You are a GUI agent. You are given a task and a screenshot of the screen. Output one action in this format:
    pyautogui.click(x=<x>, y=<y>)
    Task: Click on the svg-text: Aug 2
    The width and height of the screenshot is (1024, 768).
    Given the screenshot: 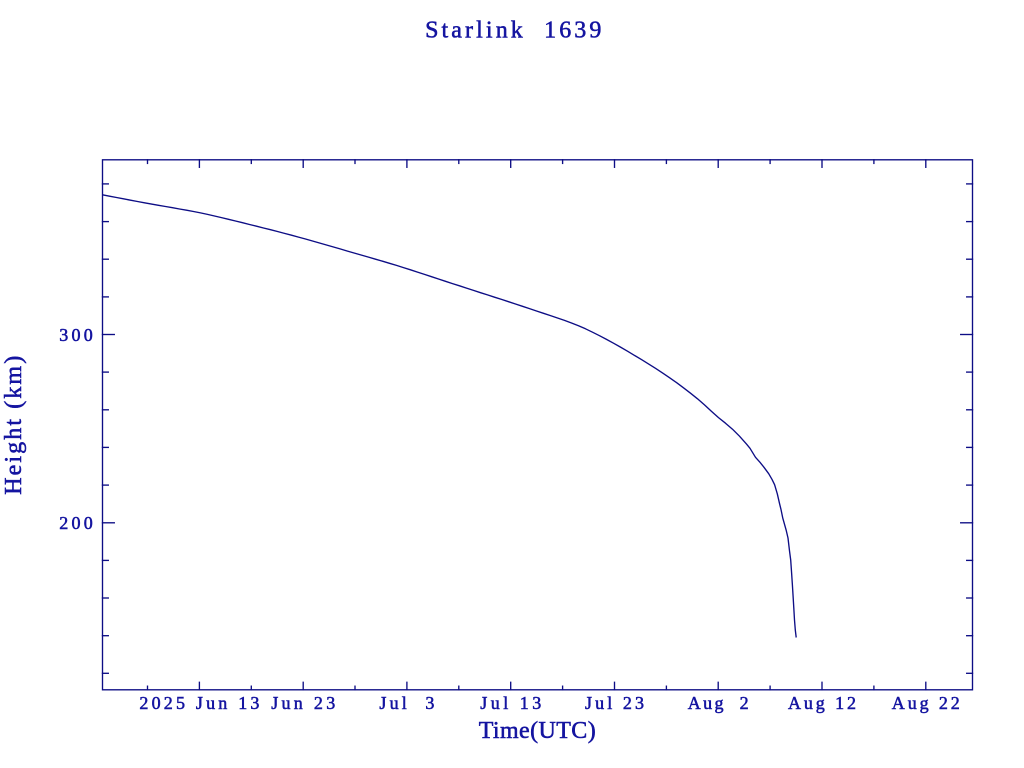 What is the action you would take?
    pyautogui.click(x=719, y=703)
    